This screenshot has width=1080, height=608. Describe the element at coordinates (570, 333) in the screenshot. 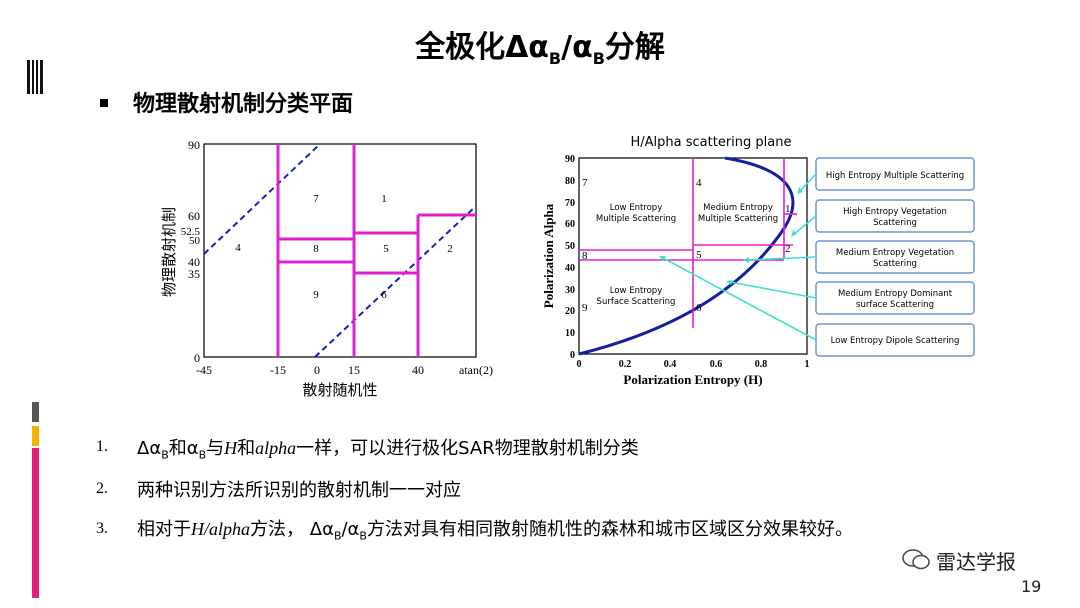

I see `right-y-tick: 10` at that location.